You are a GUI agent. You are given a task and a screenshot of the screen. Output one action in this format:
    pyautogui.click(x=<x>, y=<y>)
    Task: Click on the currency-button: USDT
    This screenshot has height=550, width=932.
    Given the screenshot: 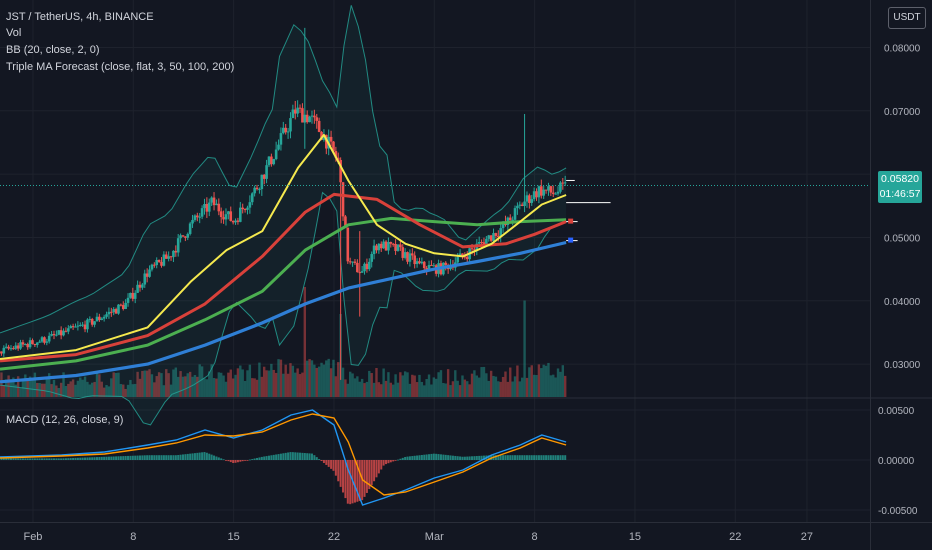 What is the action you would take?
    pyautogui.click(x=907, y=18)
    